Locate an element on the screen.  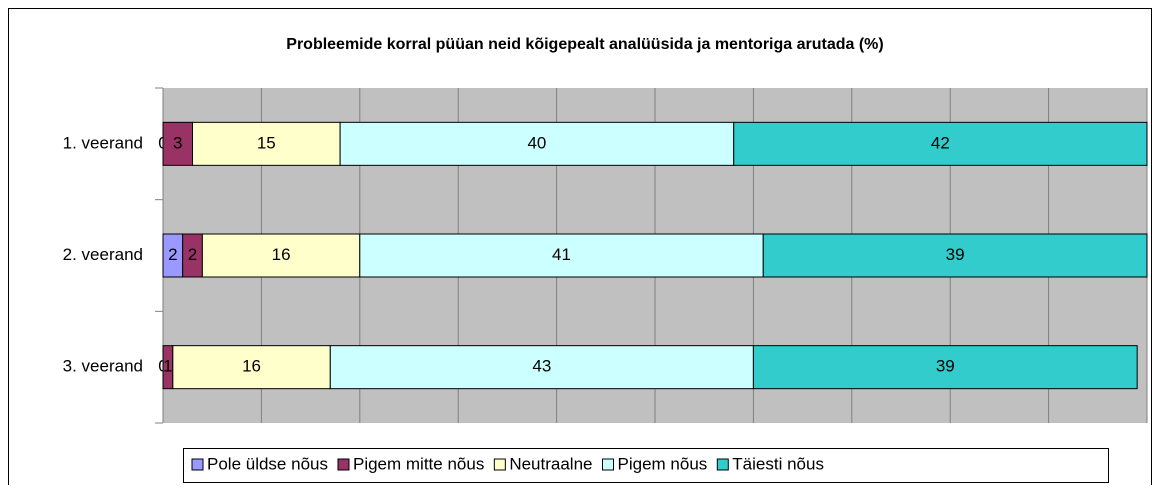
data-label: 3 is located at coordinates (177, 142).